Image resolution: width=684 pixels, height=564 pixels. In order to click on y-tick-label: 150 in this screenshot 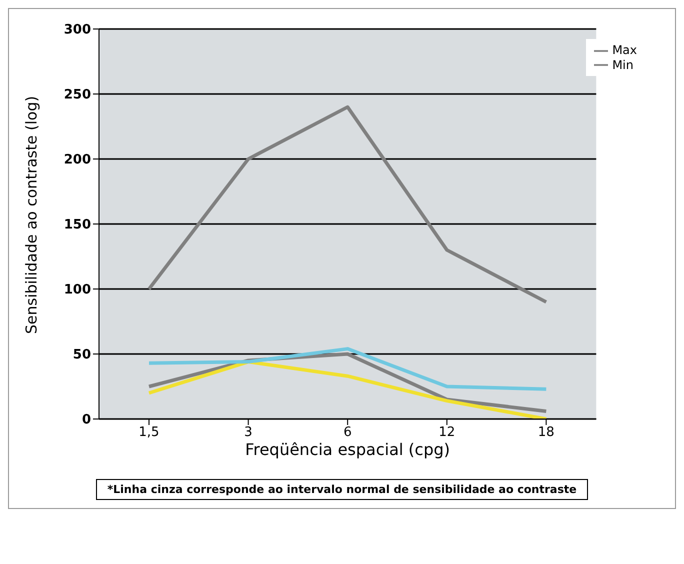, I will do `click(77, 225)`.